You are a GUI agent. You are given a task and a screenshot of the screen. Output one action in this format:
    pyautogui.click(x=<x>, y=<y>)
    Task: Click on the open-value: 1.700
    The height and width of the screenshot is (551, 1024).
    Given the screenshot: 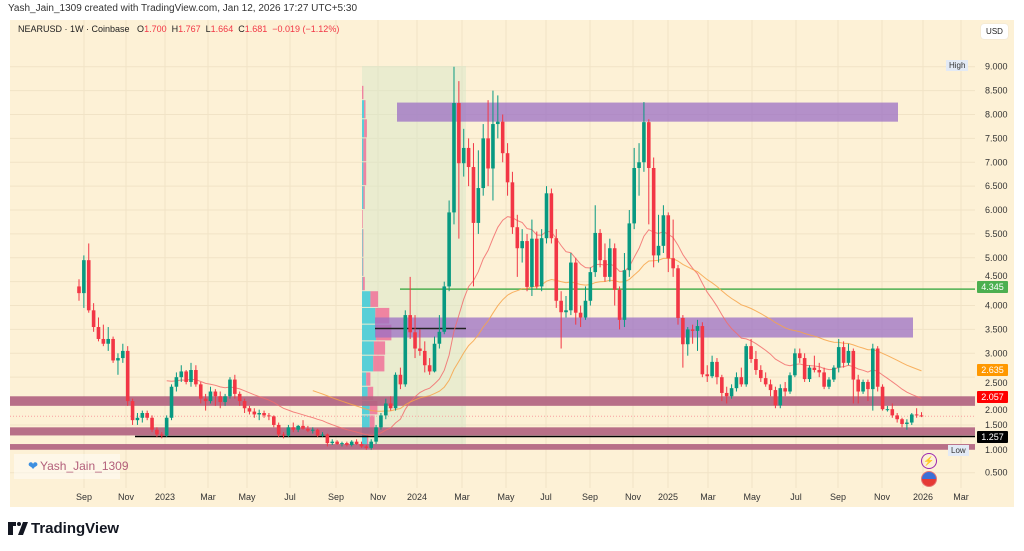 What is the action you would take?
    pyautogui.click(x=155, y=29)
    